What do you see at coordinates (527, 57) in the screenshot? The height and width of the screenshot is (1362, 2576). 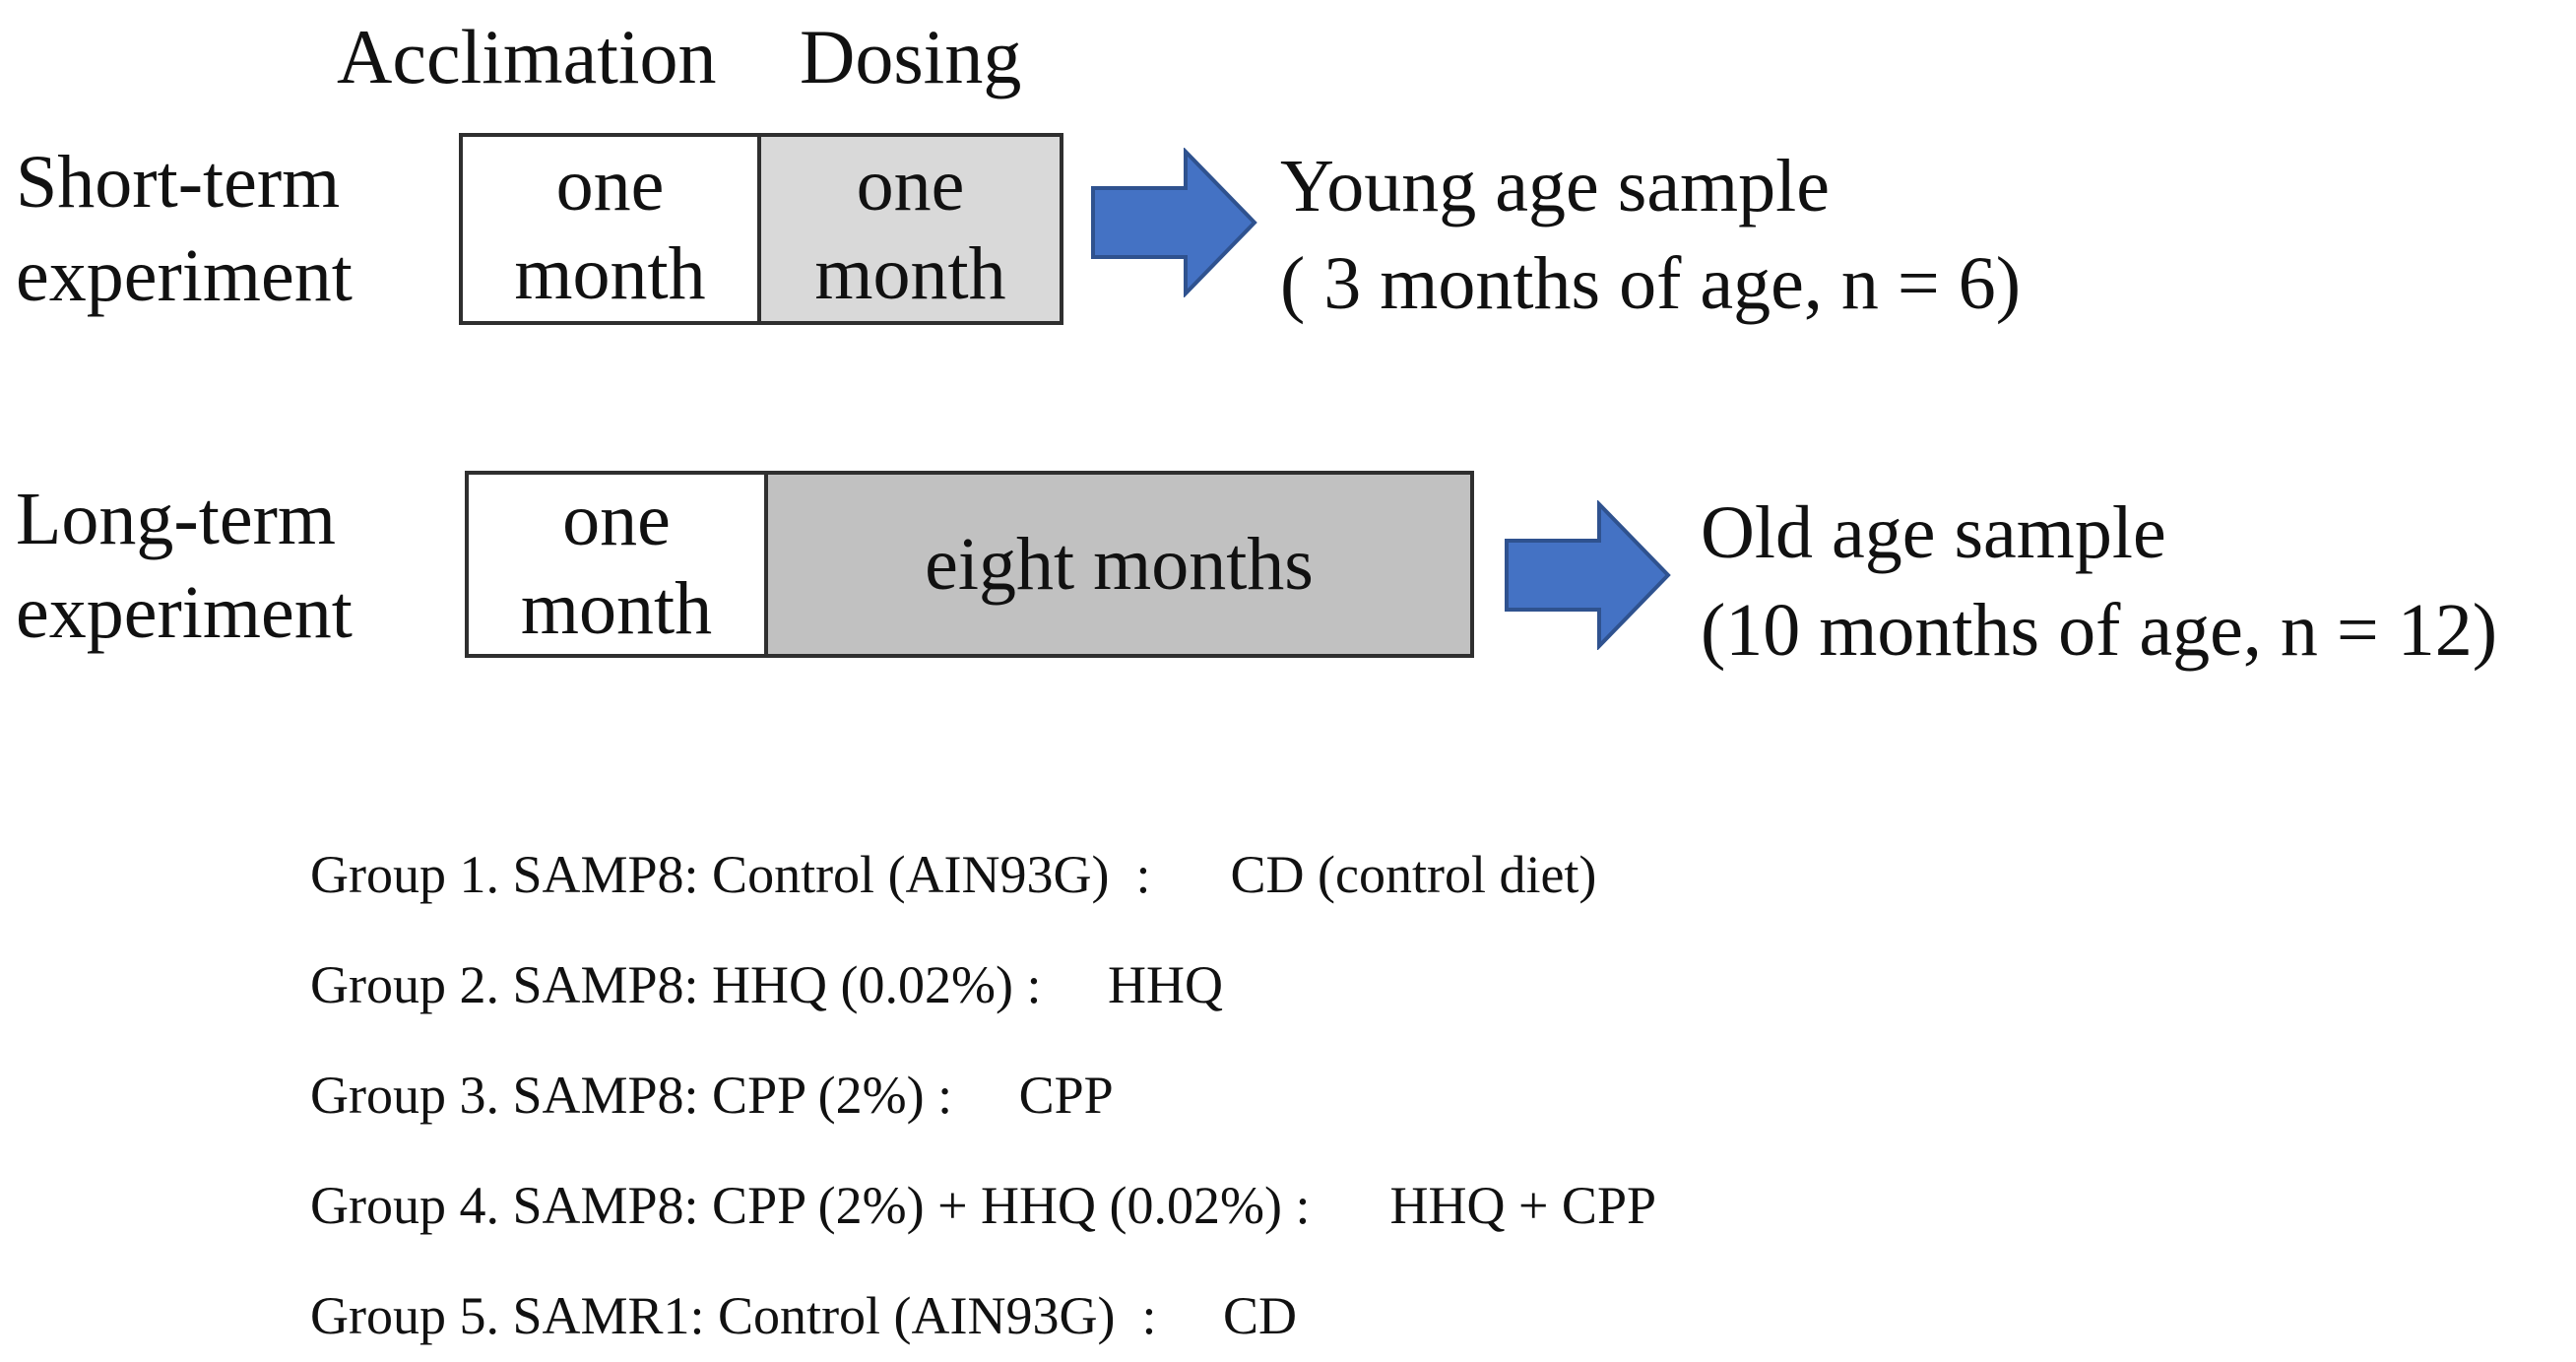 I see `acclimation-phase-label: Acclimation` at bounding box center [527, 57].